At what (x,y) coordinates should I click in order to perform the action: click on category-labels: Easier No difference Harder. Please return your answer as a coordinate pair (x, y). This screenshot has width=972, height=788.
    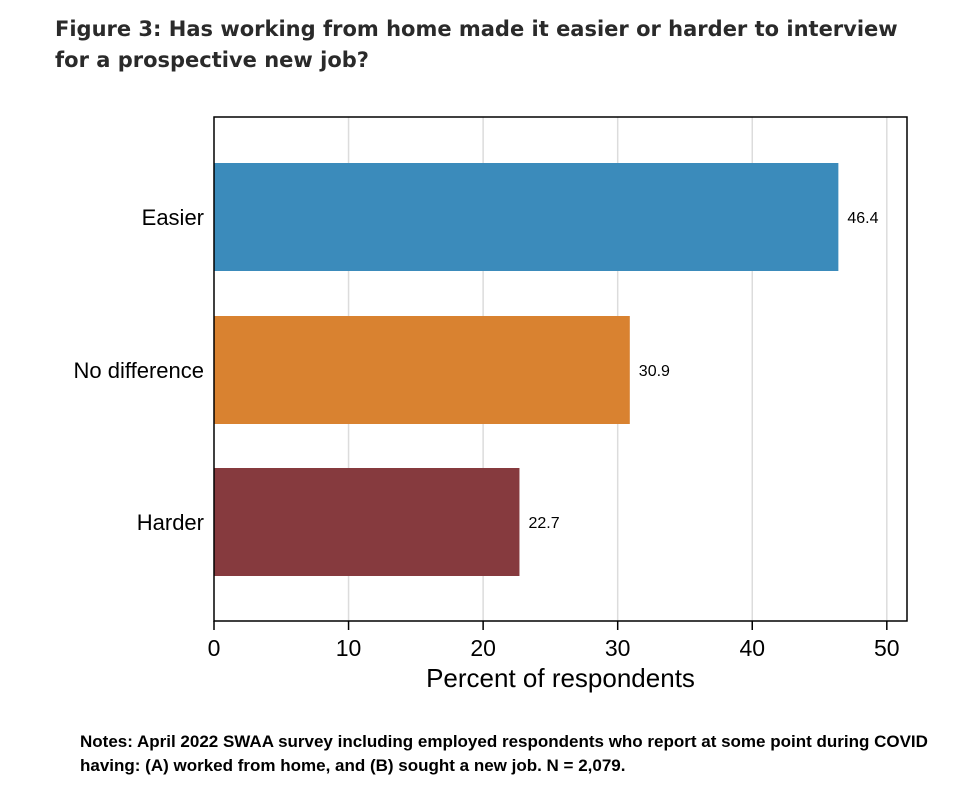
    Looking at the image, I should click on (139, 370).